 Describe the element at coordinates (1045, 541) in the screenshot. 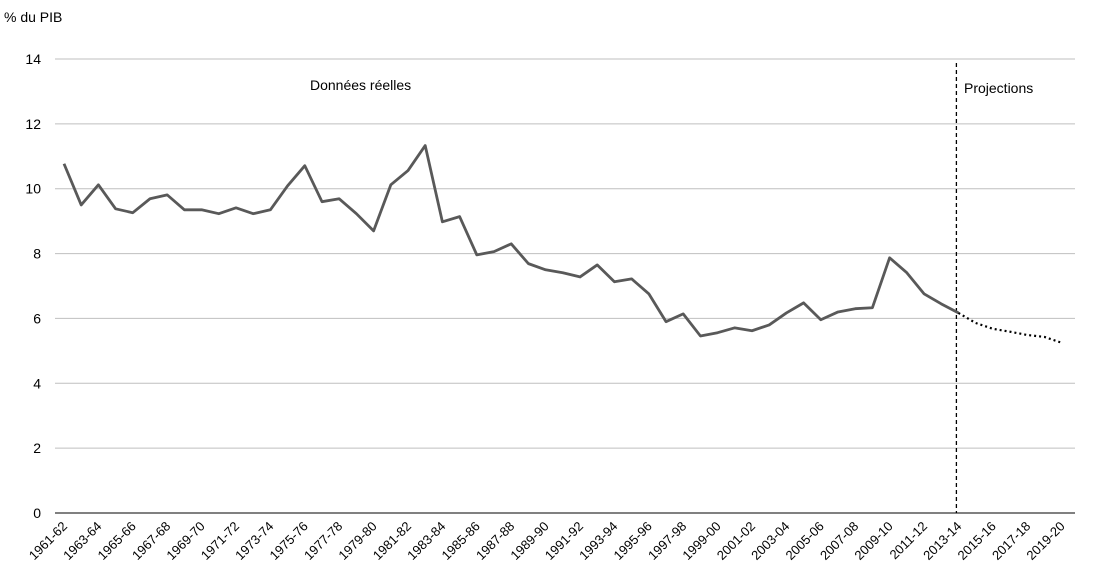

I see `x-tick-label: 2019-20` at that location.